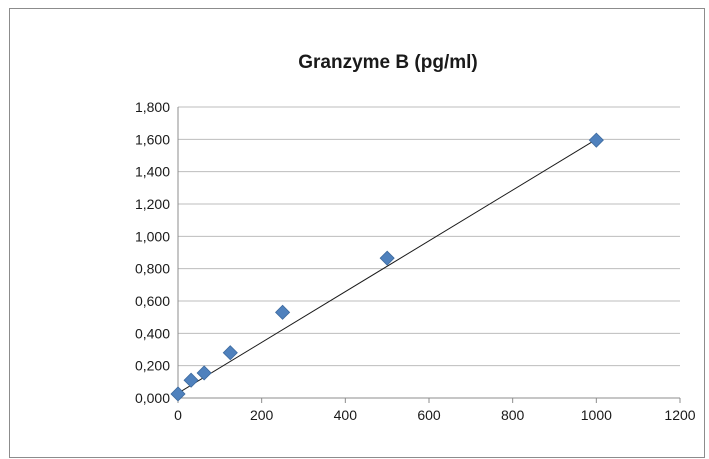  I want to click on chart-title: Granzyme B (pg/ml), so click(387, 62).